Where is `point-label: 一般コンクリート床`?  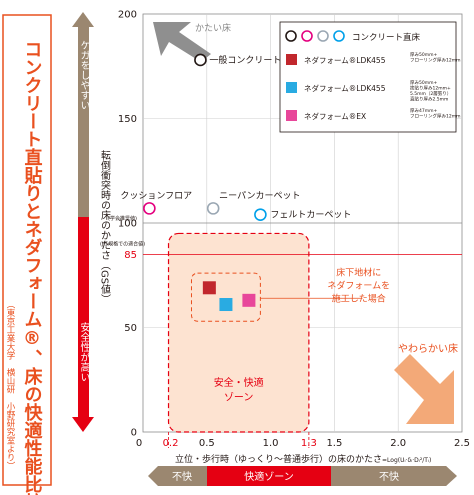
point-label: 一般コンクリート床 is located at coordinates (249, 60).